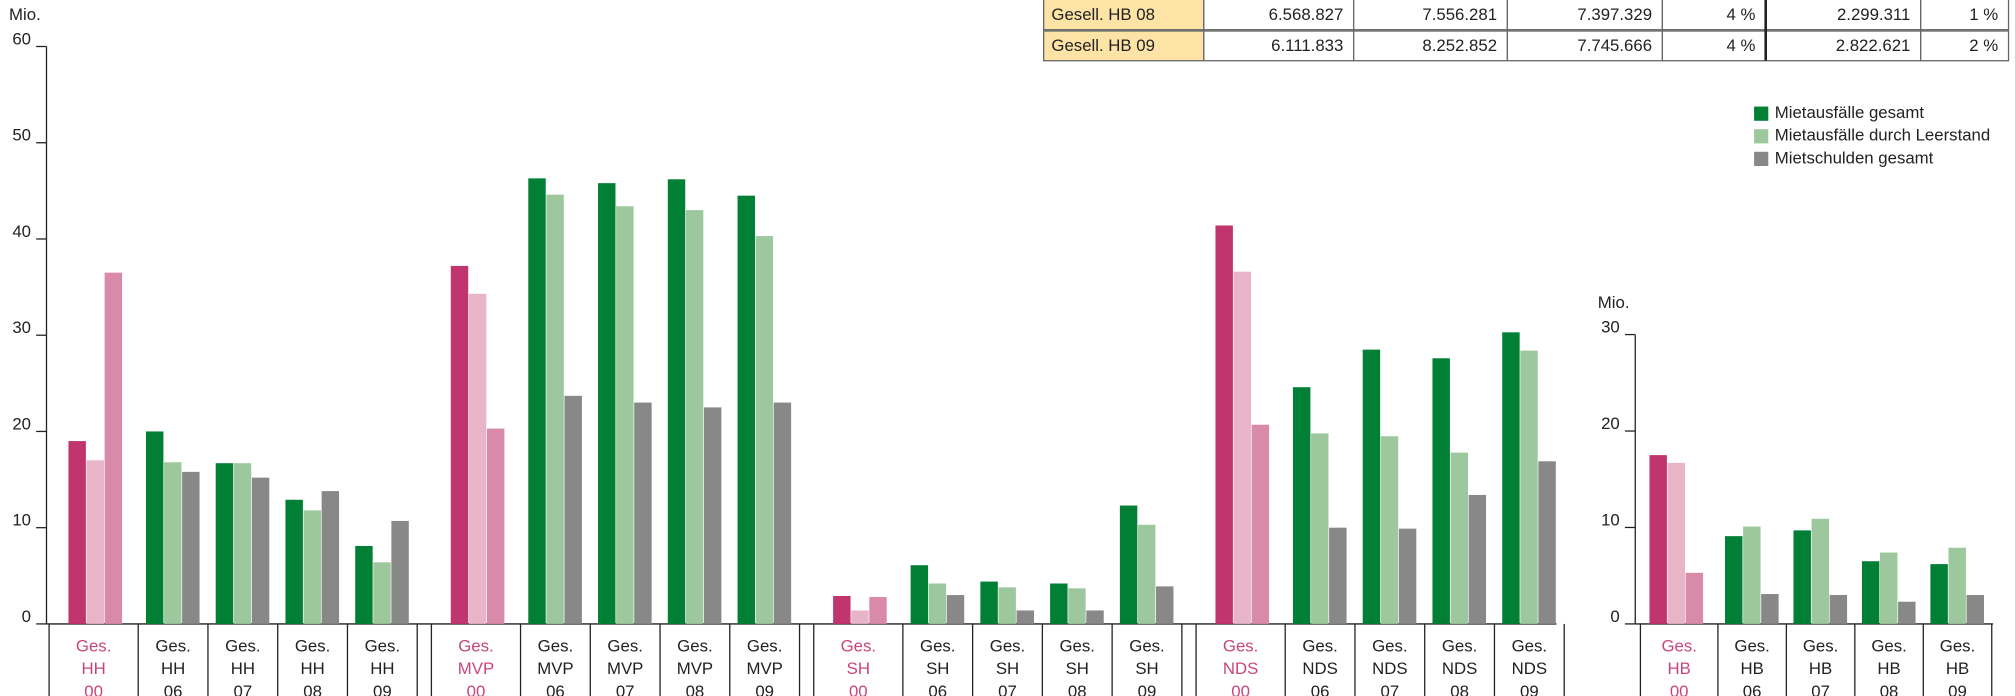 The height and width of the screenshot is (696, 2015). Describe the element at coordinates (1610, 519) in the screenshot. I see `y-tick-label: 10` at that location.